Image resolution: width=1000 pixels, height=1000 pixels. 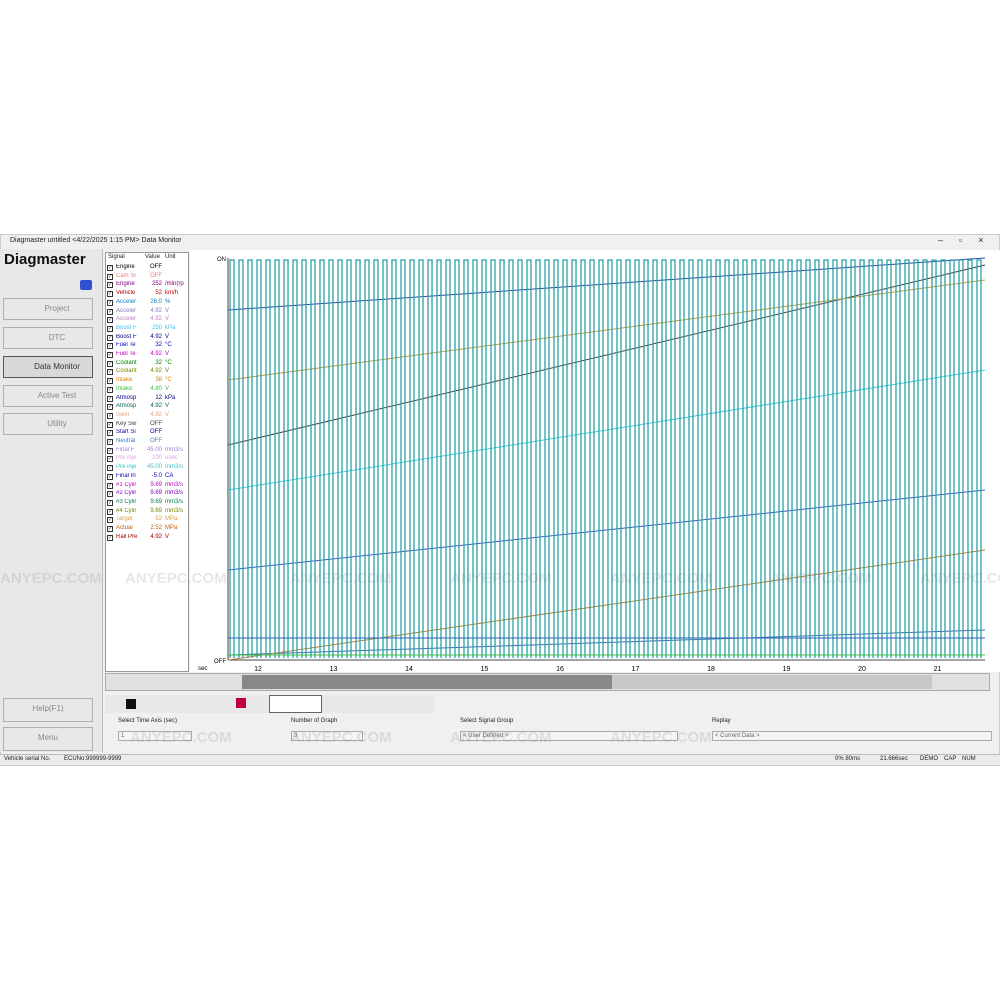 What do you see at coordinates (126, 467) in the screenshot?
I see `signal-name: Pre inje` at bounding box center [126, 467].